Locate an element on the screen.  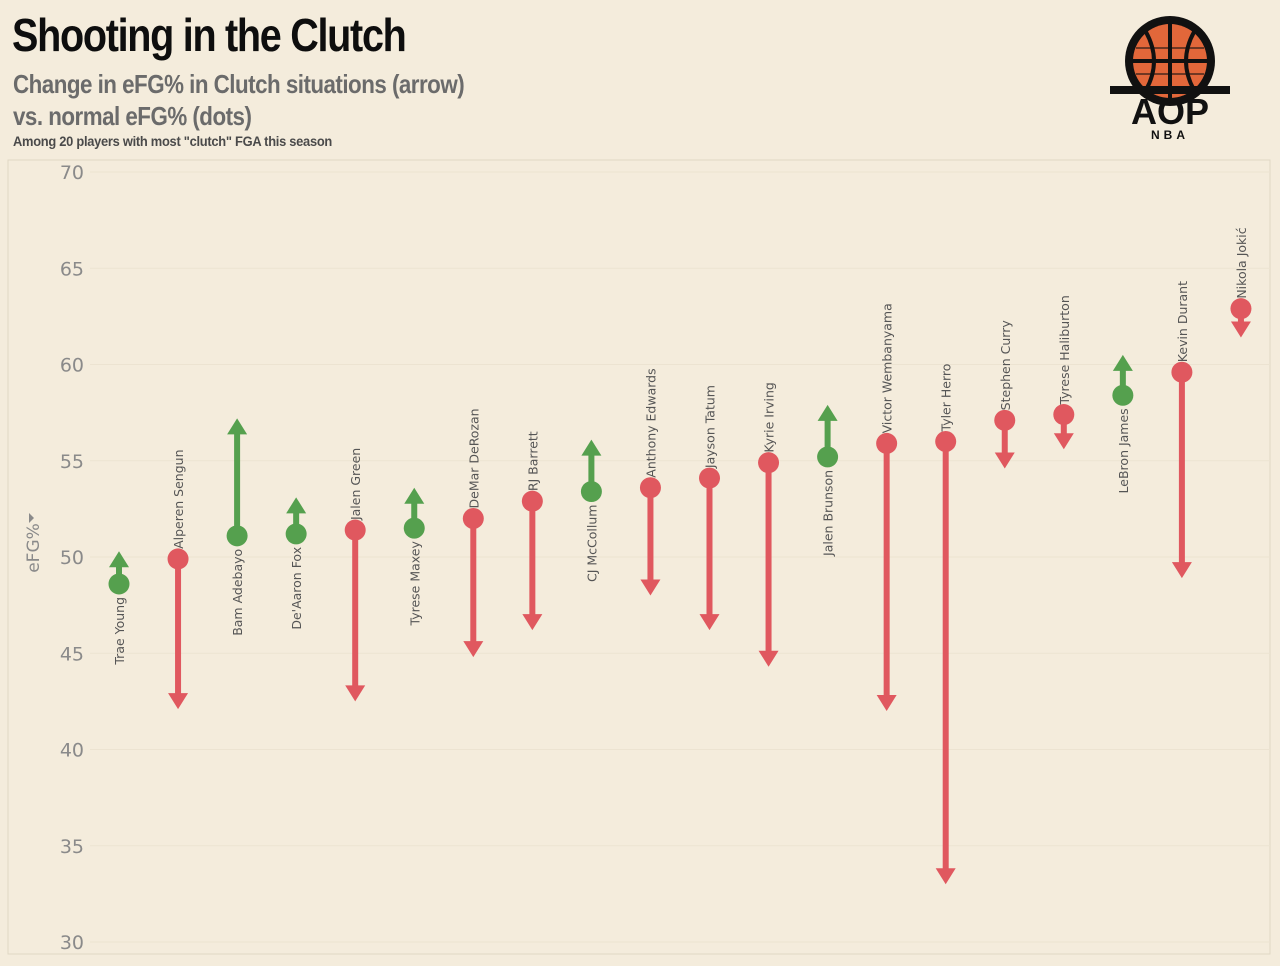
player-mark: LeBron James is located at coordinates (1123, 423).